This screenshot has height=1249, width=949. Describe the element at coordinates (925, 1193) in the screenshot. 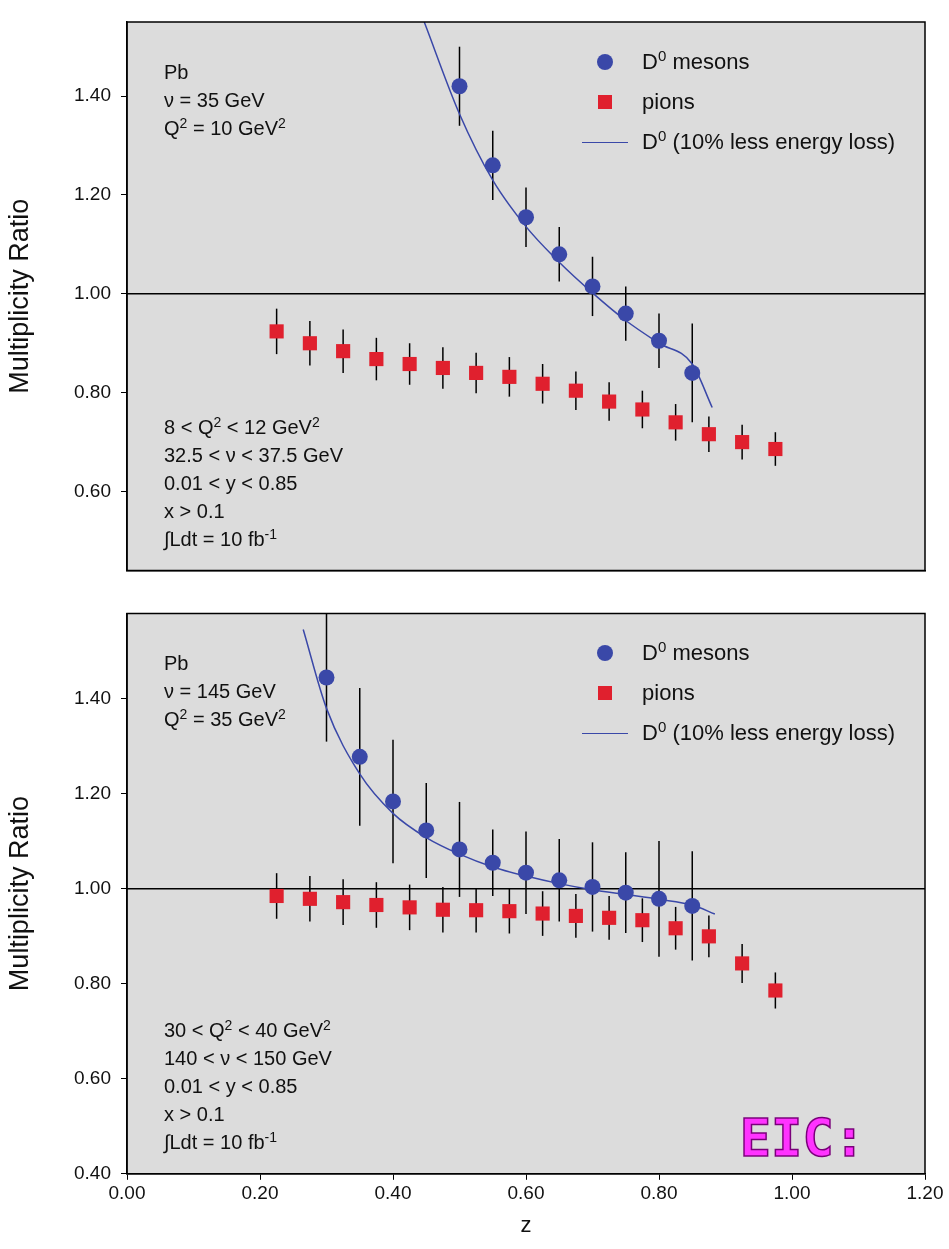

I see `x-tick-label: 1.20` at that location.